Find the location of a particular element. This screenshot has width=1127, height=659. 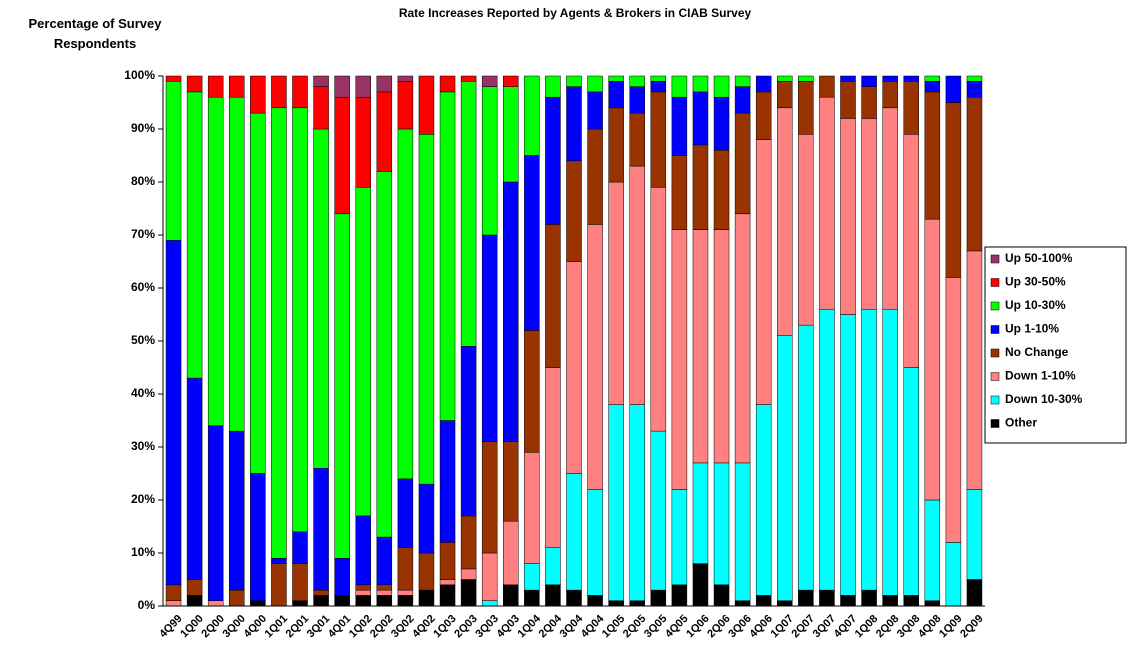

x-tick-label: 4Q05 is located at coordinates (677, 627).